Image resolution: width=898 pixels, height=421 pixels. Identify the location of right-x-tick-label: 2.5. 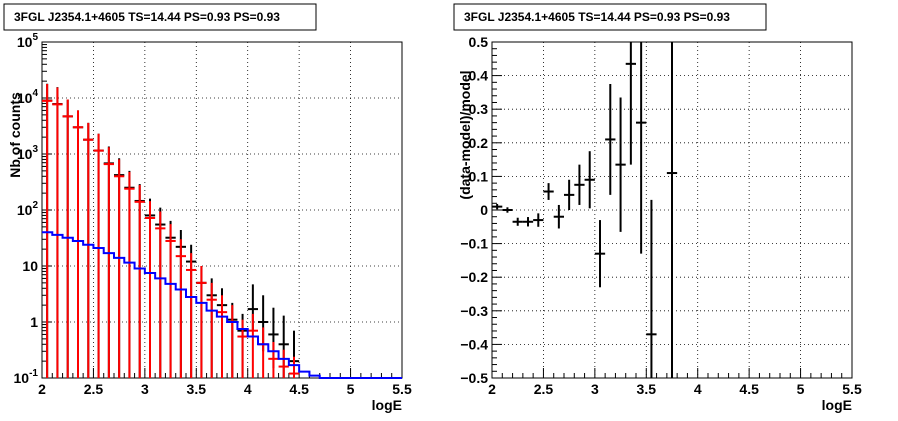
(544, 389).